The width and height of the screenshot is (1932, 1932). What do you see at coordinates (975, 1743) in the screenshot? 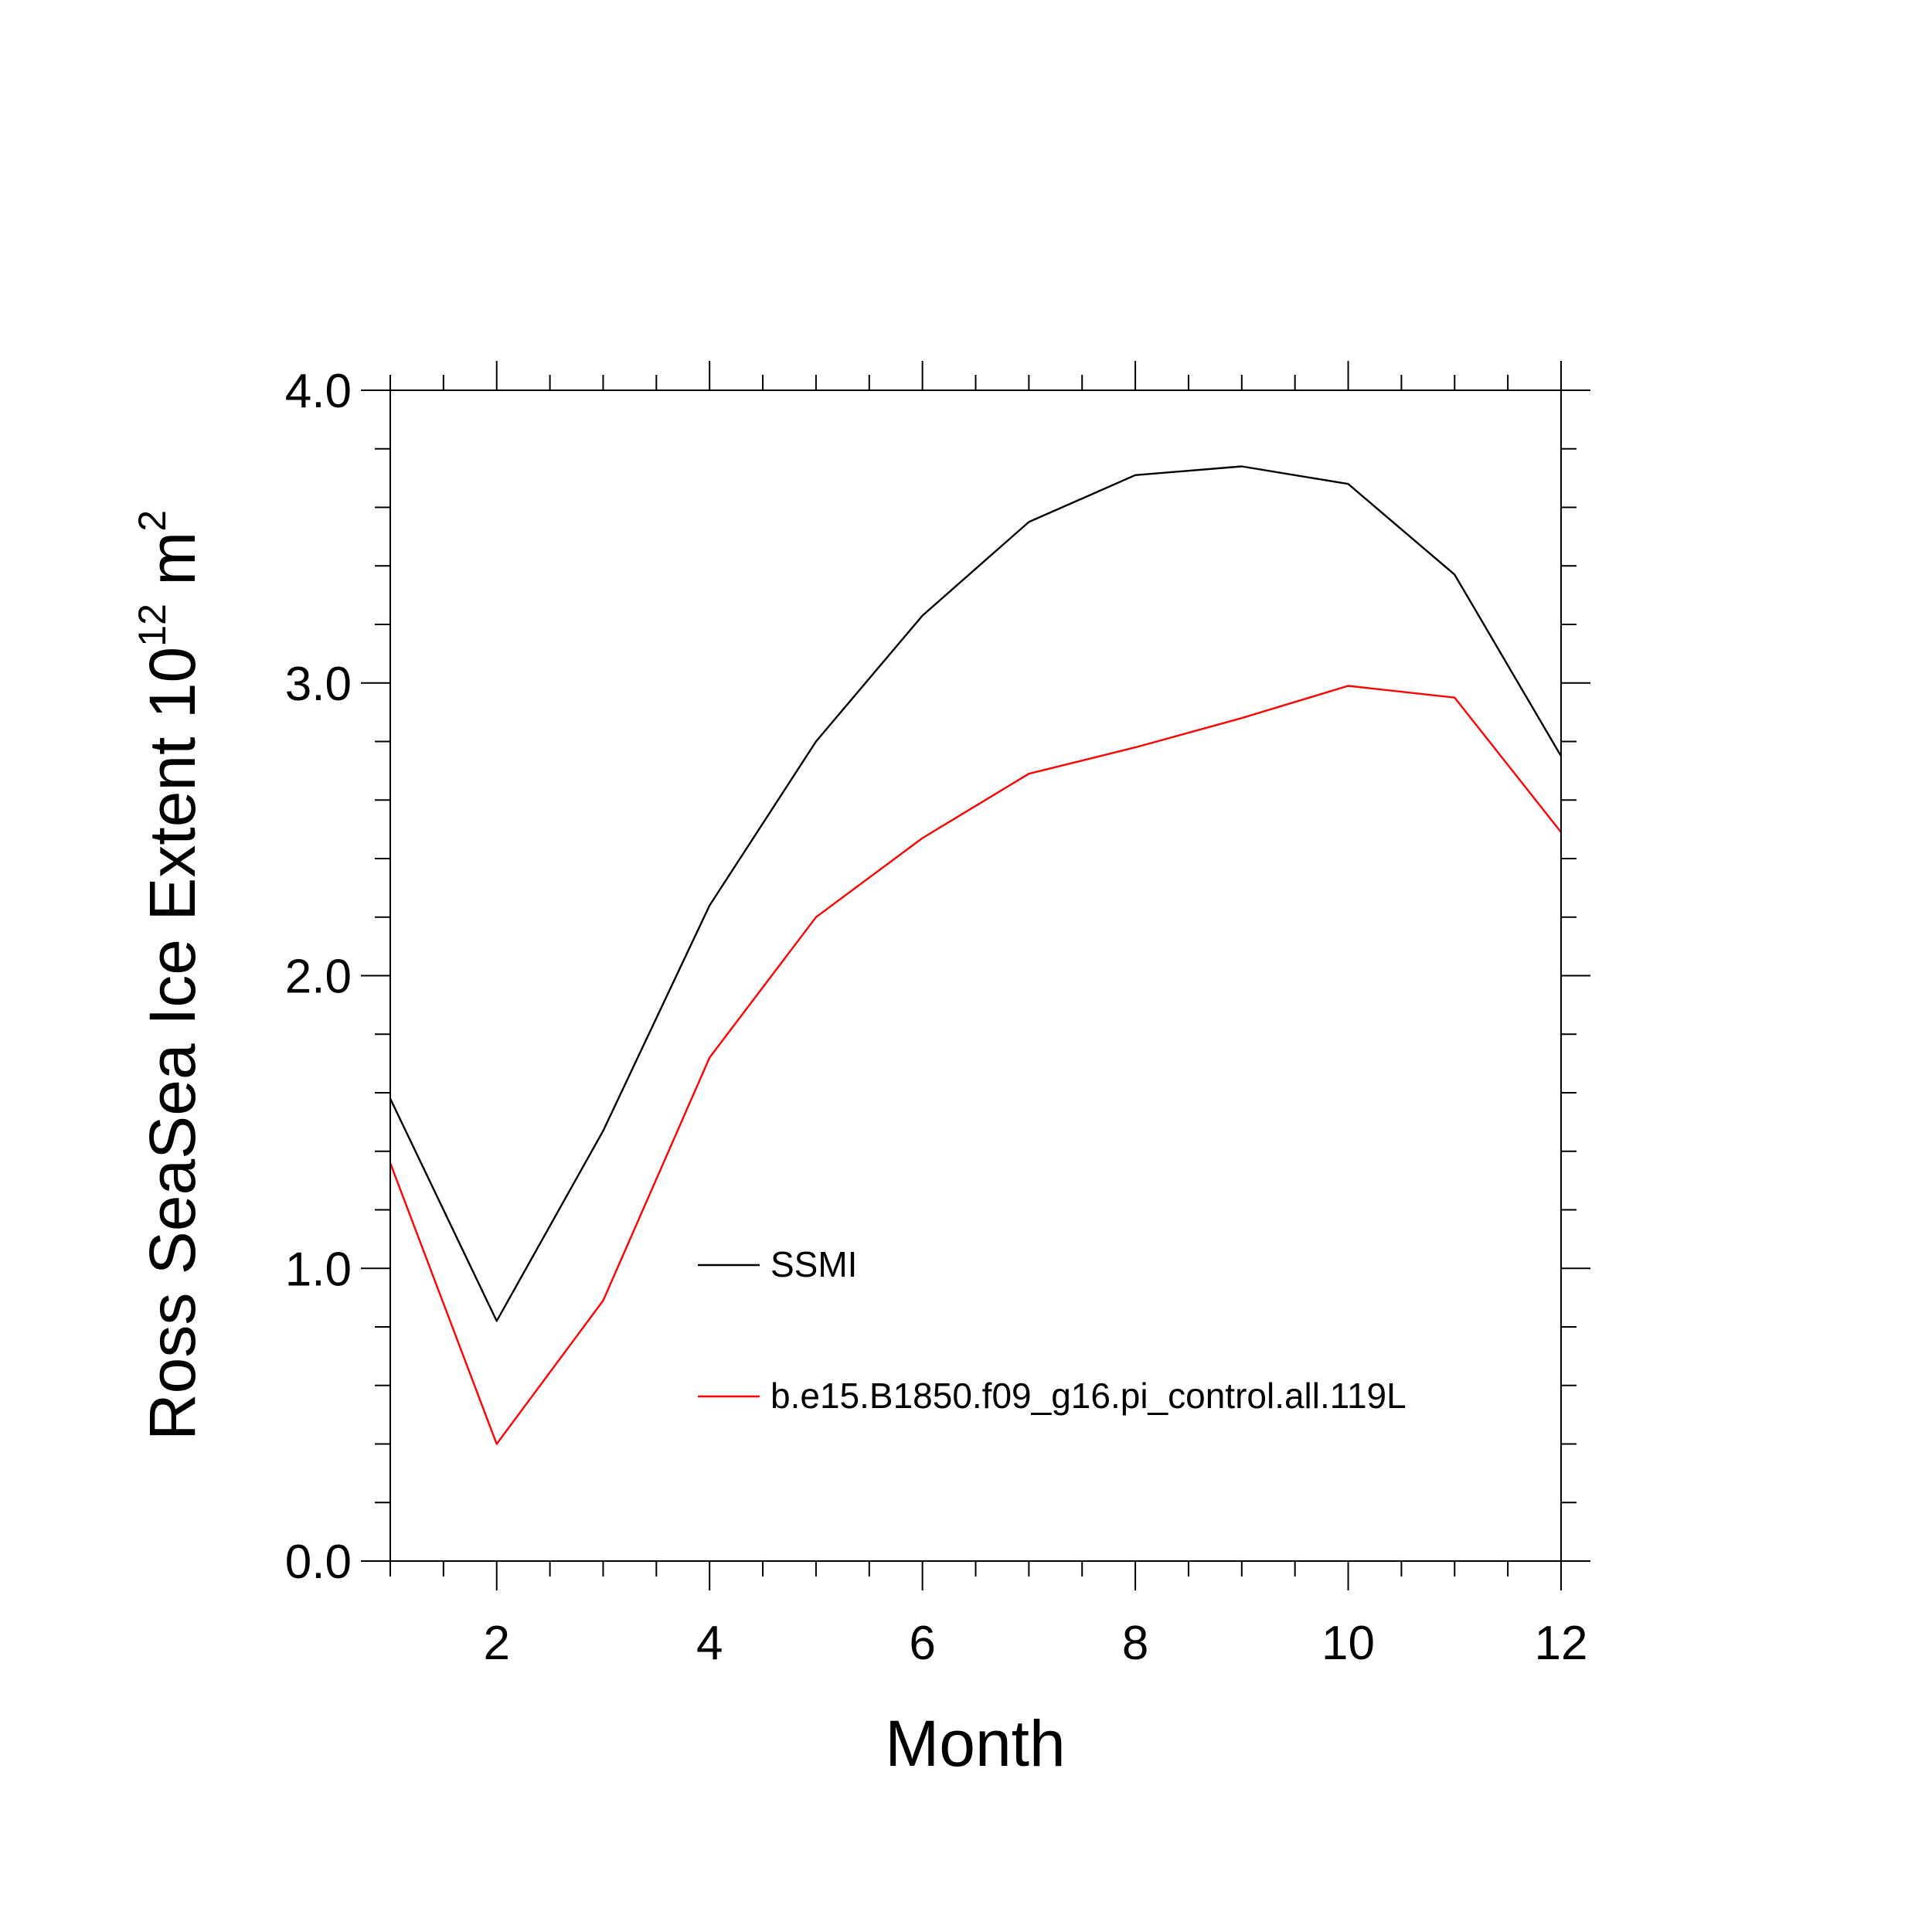
I see `x-axis-title: Month` at bounding box center [975, 1743].